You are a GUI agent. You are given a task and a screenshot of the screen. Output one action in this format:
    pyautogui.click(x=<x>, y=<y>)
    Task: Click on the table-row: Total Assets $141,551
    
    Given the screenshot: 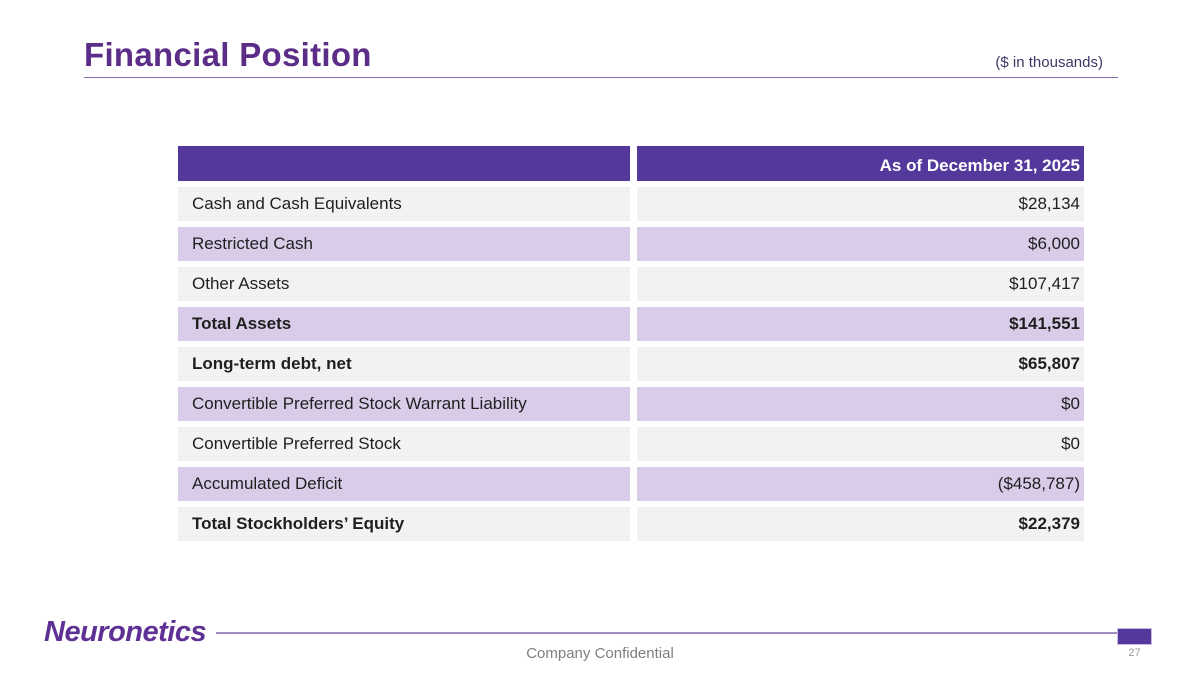 What is the action you would take?
    pyautogui.click(x=631, y=324)
    